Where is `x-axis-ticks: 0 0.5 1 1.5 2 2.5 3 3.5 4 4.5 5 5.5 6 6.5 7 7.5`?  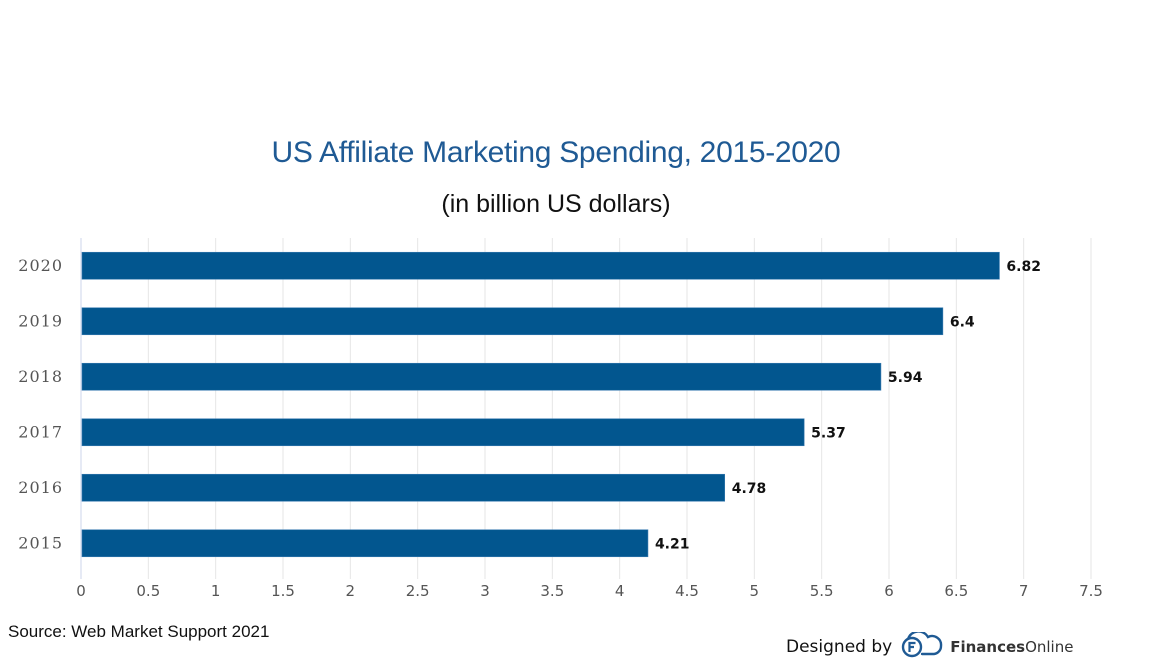
x-axis-ticks: 0 0.5 1 1.5 2 2.5 3 3.5 4 4.5 5 5.5 6 6.5 7 7.5 is located at coordinates (589, 591).